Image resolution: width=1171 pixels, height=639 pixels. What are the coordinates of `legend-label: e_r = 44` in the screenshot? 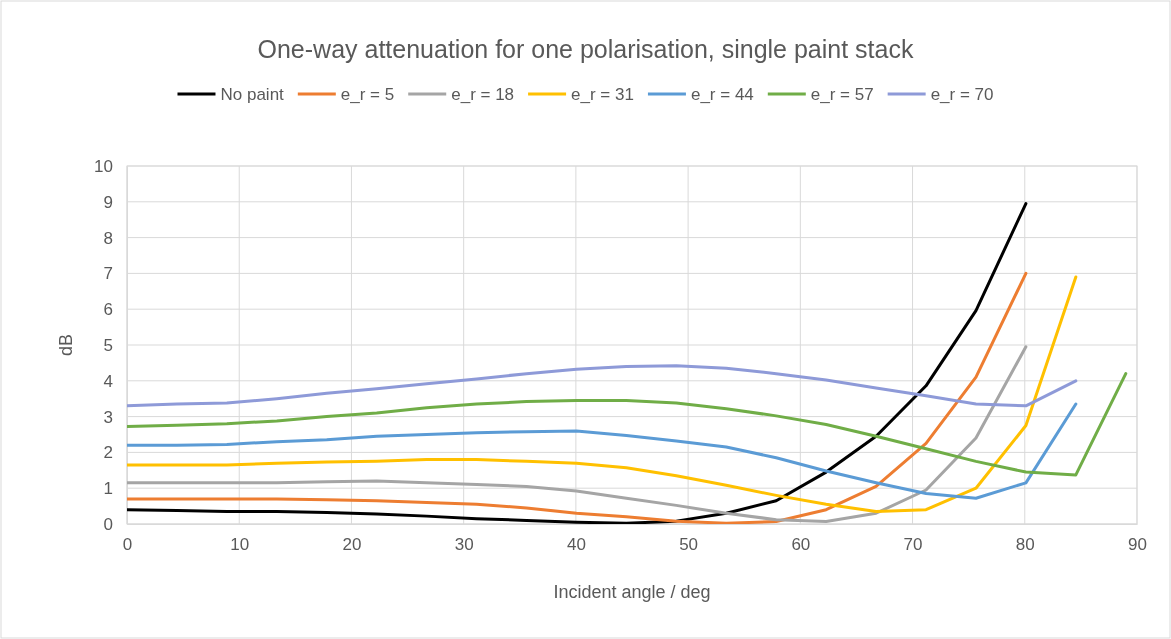 It's located at (722, 94).